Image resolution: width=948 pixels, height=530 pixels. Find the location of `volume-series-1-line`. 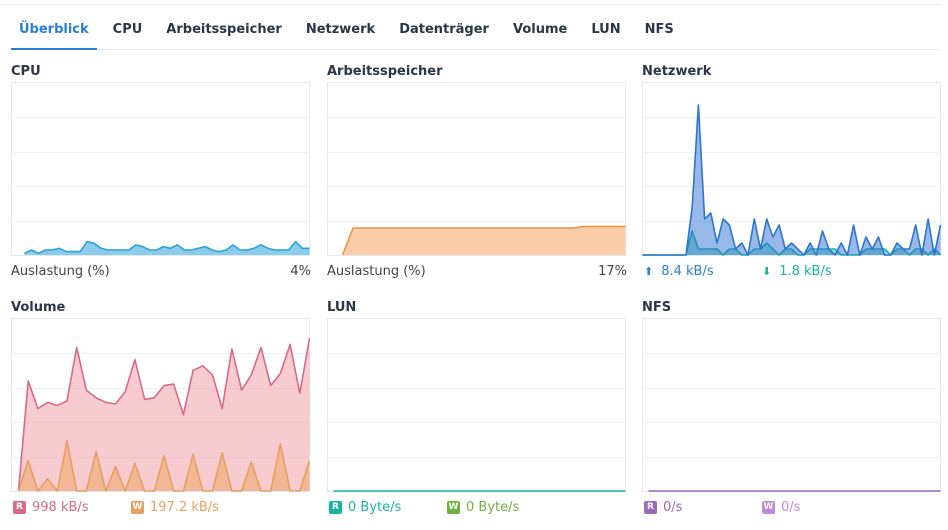

volume-series-1-line is located at coordinates (164, 465).